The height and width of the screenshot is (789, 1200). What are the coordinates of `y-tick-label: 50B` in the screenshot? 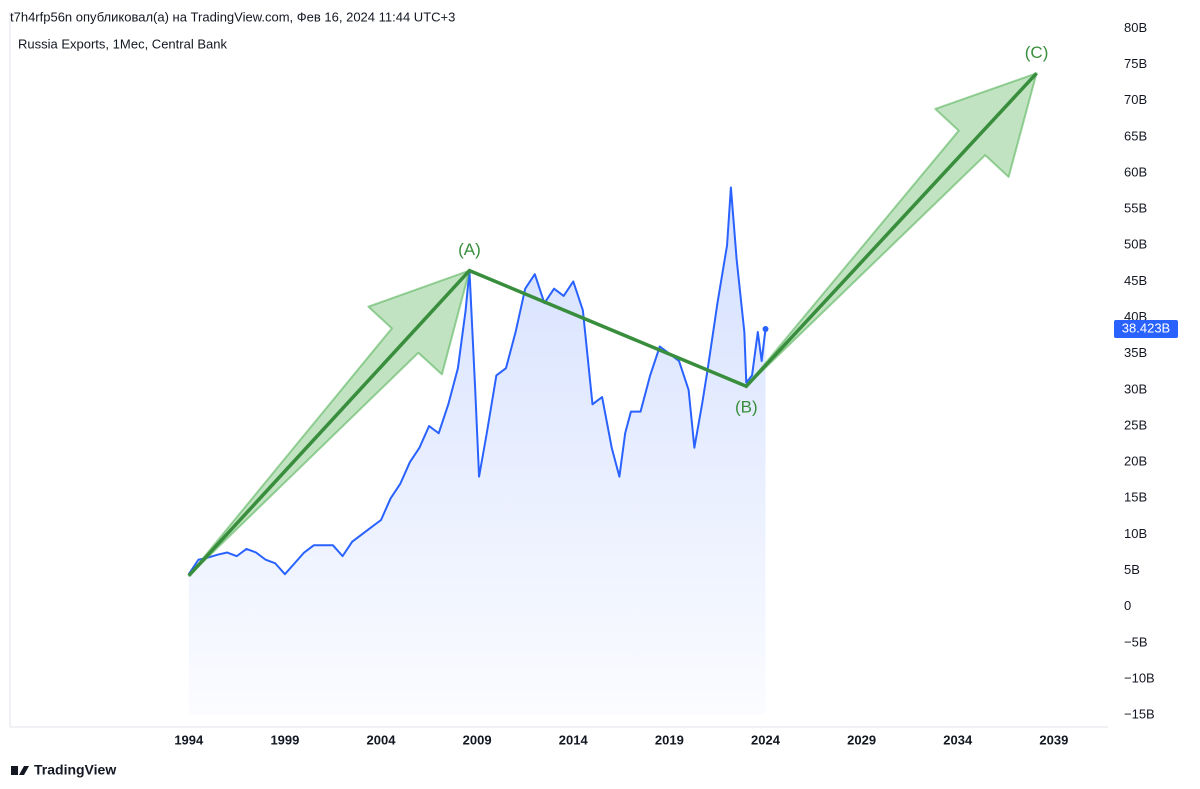 It's located at (1135, 244).